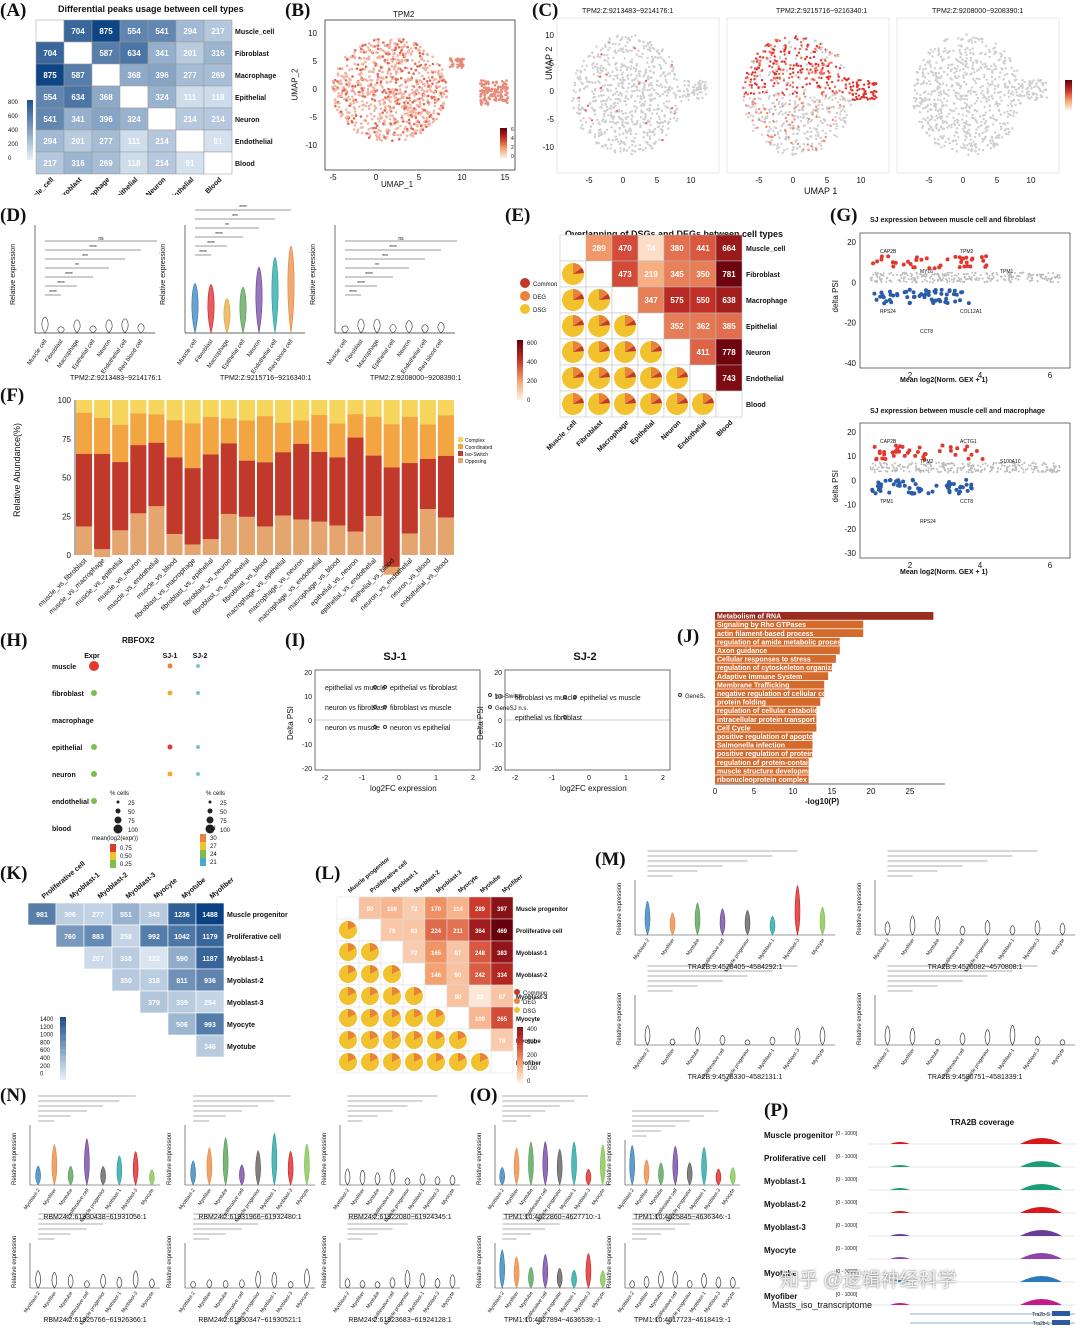 The width and height of the screenshot is (1080, 1334). I want to click on row-label: fibroblast, so click(68, 694).